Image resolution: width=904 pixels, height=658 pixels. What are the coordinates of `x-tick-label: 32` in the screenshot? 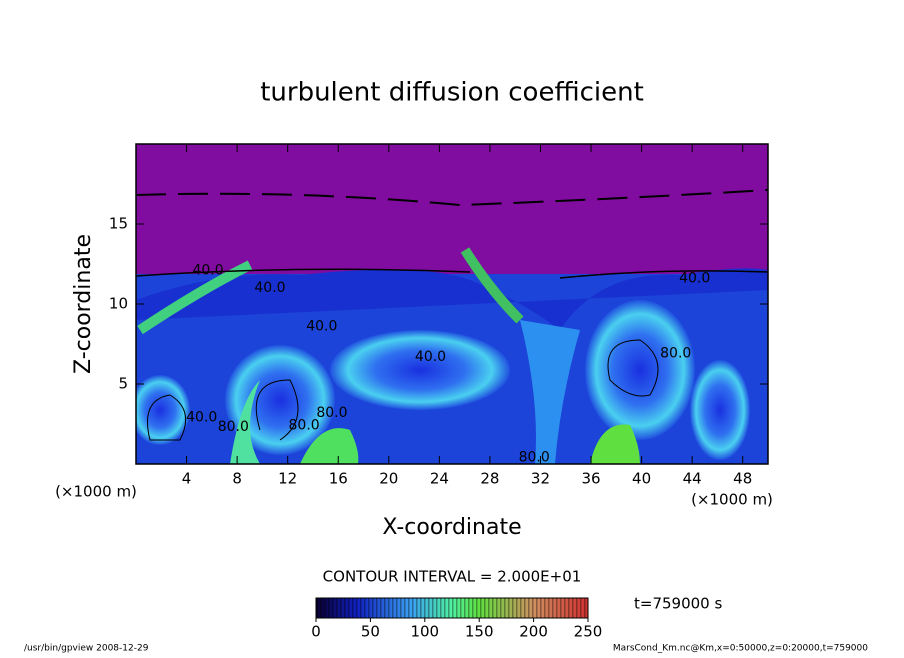 It's located at (540, 479).